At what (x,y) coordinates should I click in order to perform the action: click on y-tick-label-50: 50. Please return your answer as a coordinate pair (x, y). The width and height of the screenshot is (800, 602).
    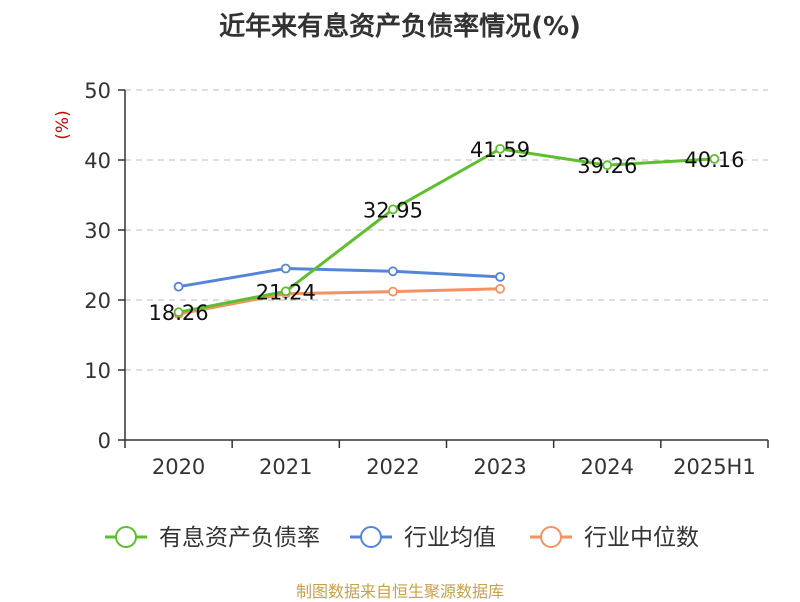
    Looking at the image, I should click on (97, 91).